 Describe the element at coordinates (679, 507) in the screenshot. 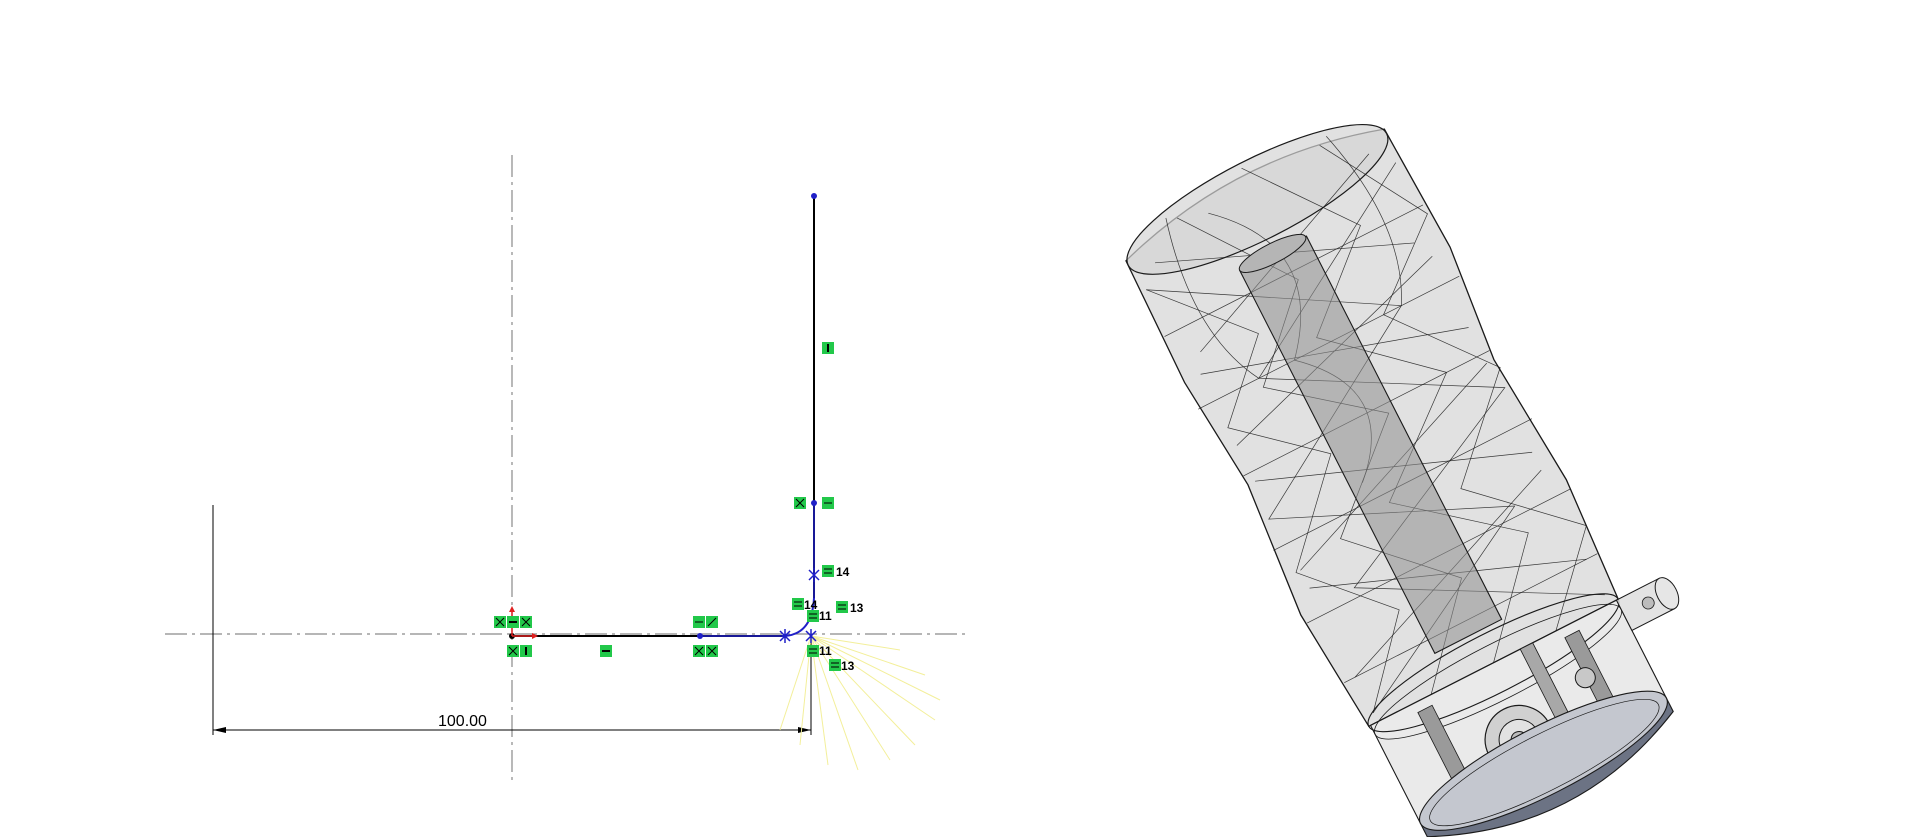

I see `relation-badges: 14 13 11 14 11` at that location.